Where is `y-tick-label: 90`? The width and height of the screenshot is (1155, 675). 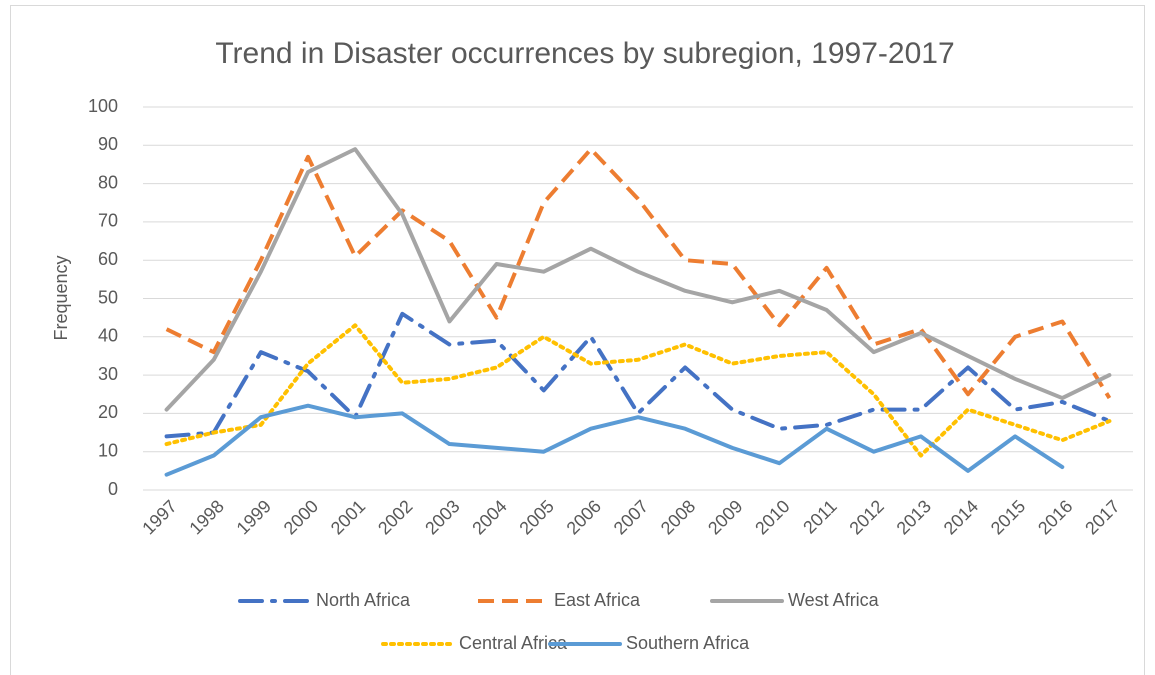
y-tick-label: 90 is located at coordinates (108, 144).